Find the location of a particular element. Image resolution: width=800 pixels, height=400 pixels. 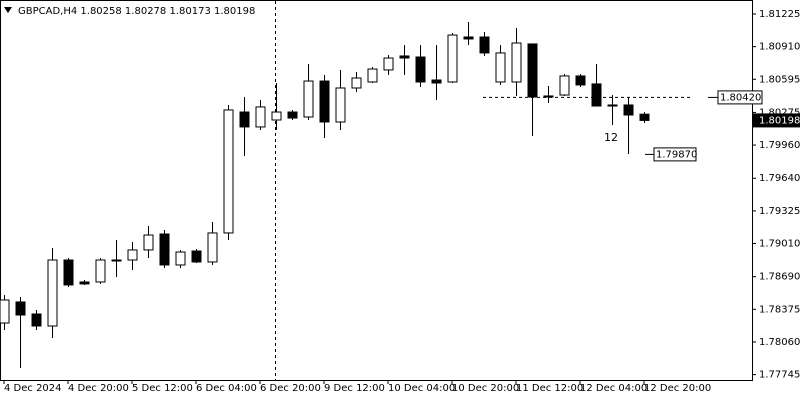

price-label: 1.80420 is located at coordinates (740, 97).